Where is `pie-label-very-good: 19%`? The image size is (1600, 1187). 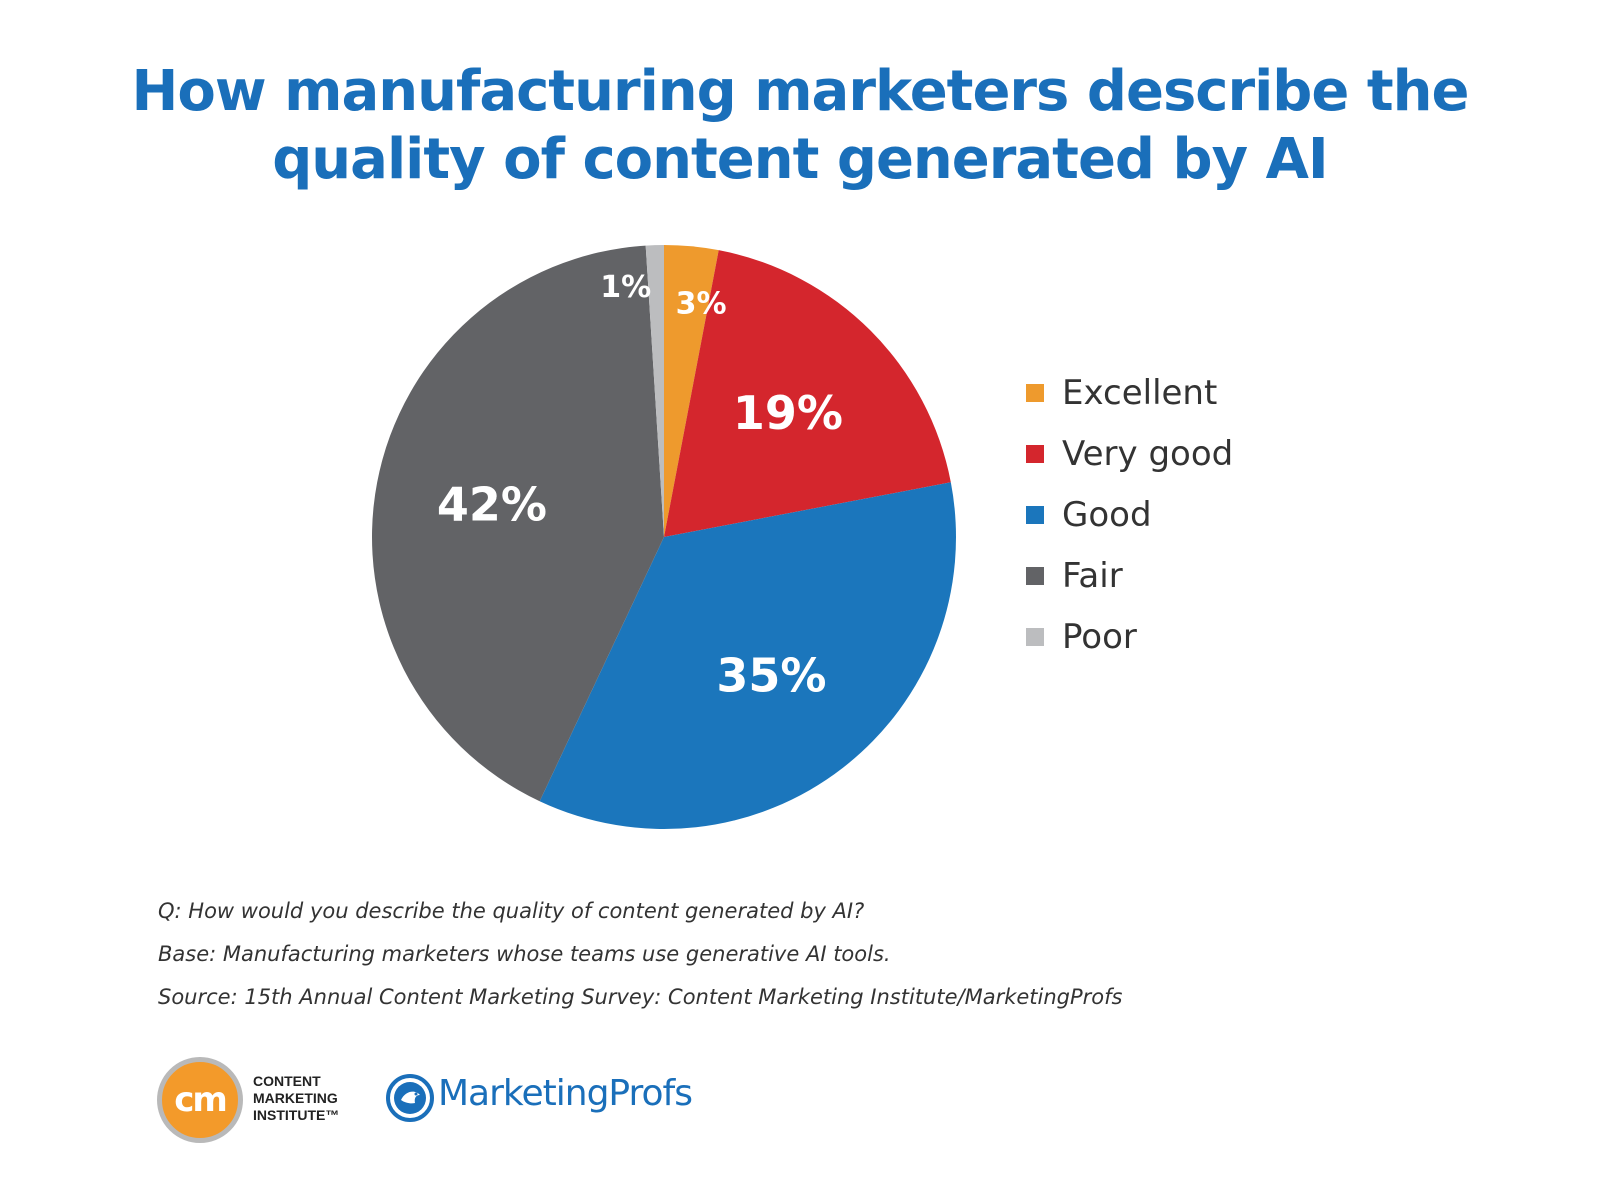 pie-label-very-good: 19% is located at coordinates (788, 413).